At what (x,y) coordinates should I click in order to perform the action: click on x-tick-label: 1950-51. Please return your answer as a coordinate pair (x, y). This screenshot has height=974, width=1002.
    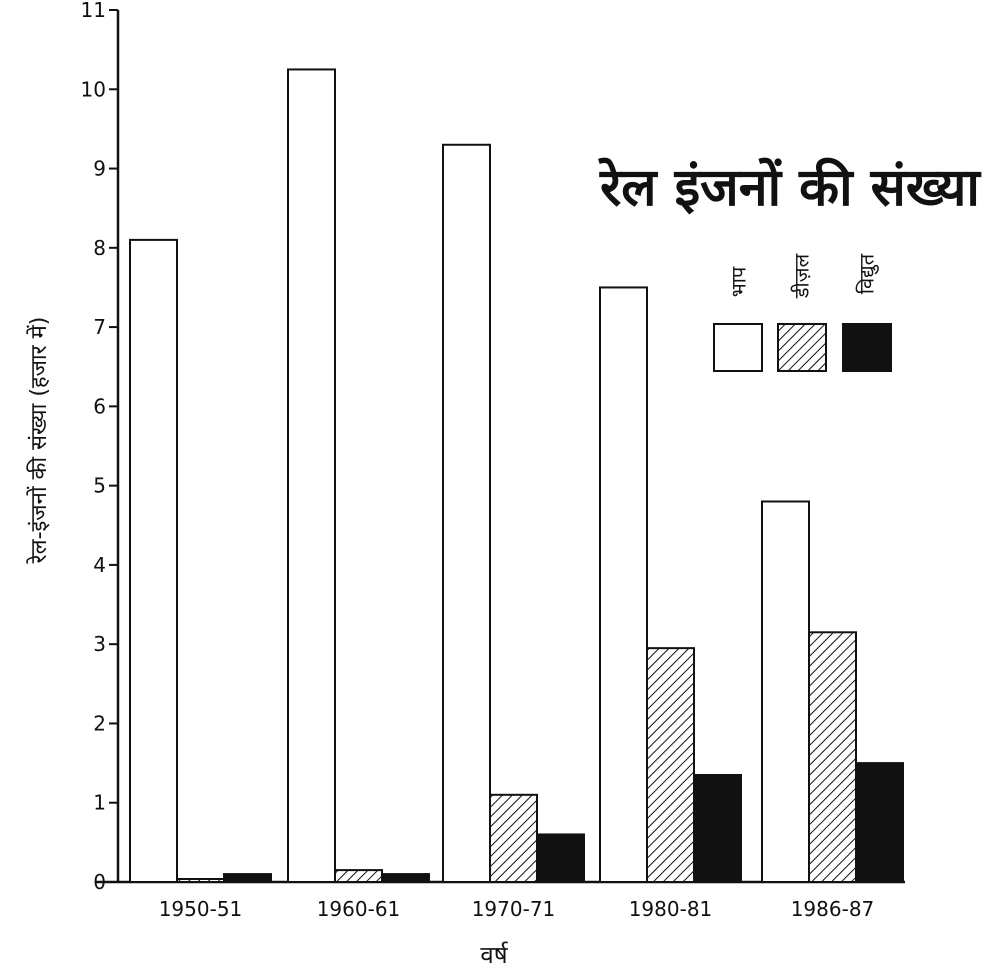
    Looking at the image, I should click on (201, 909).